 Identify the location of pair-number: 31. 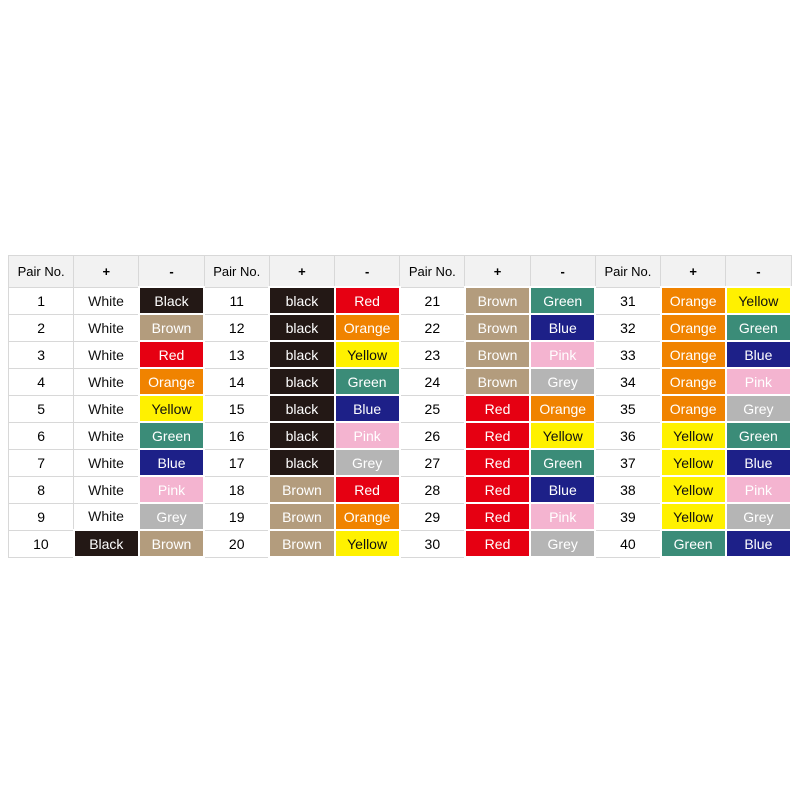
(628, 300).